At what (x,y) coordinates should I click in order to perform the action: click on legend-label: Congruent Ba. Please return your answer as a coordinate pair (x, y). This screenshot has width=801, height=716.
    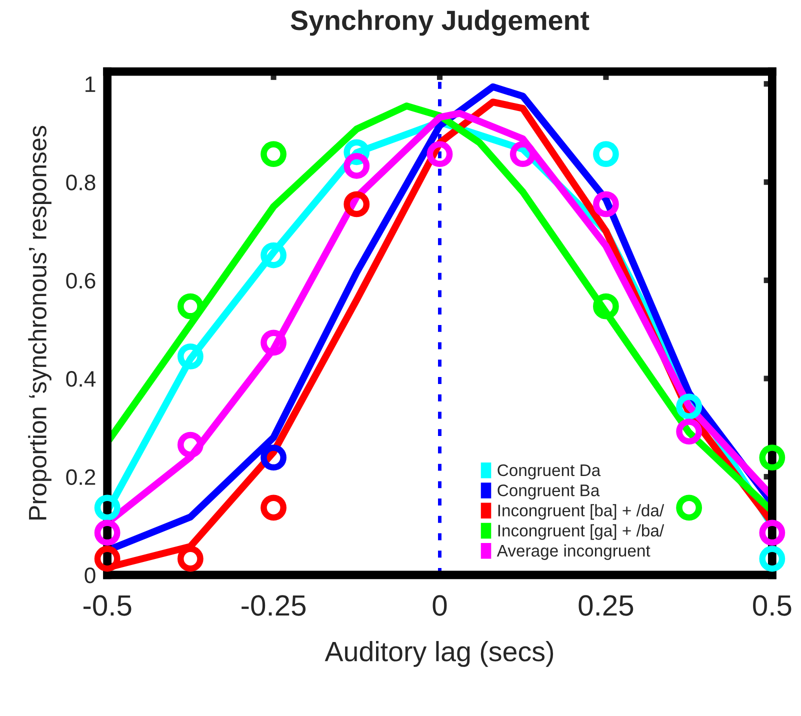
    Looking at the image, I should click on (549, 492).